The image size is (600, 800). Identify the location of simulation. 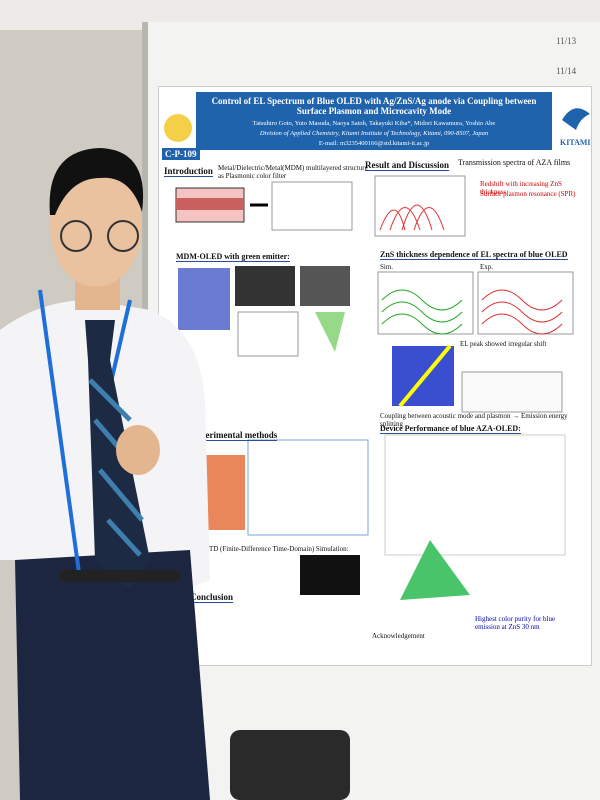
(330, 575).